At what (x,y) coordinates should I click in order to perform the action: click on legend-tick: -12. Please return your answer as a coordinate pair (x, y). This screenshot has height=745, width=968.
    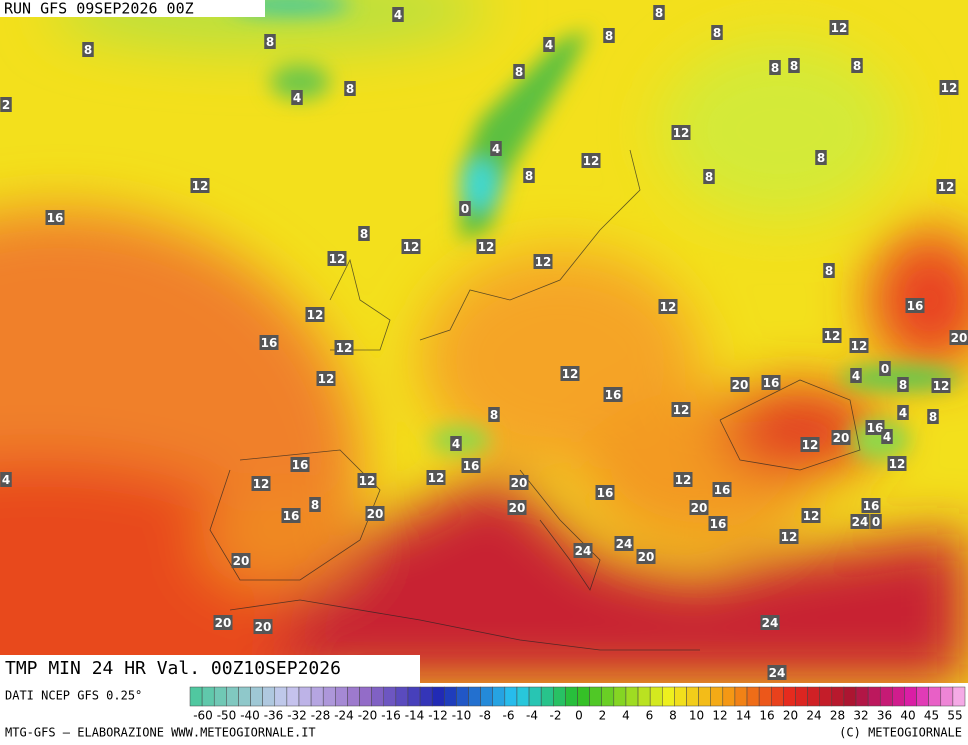
    Looking at the image, I should click on (438, 716).